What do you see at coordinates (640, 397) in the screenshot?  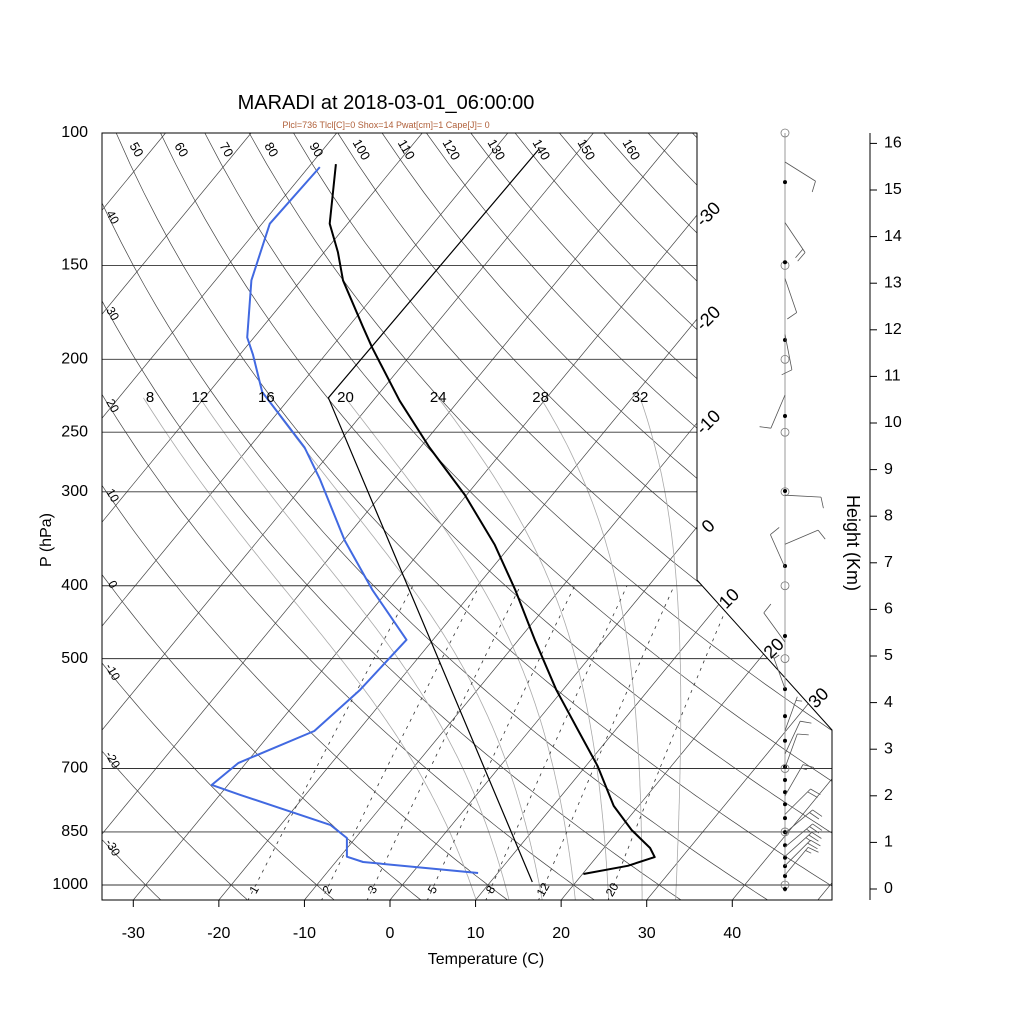 I see `moist-adiabat-label: 32` at bounding box center [640, 397].